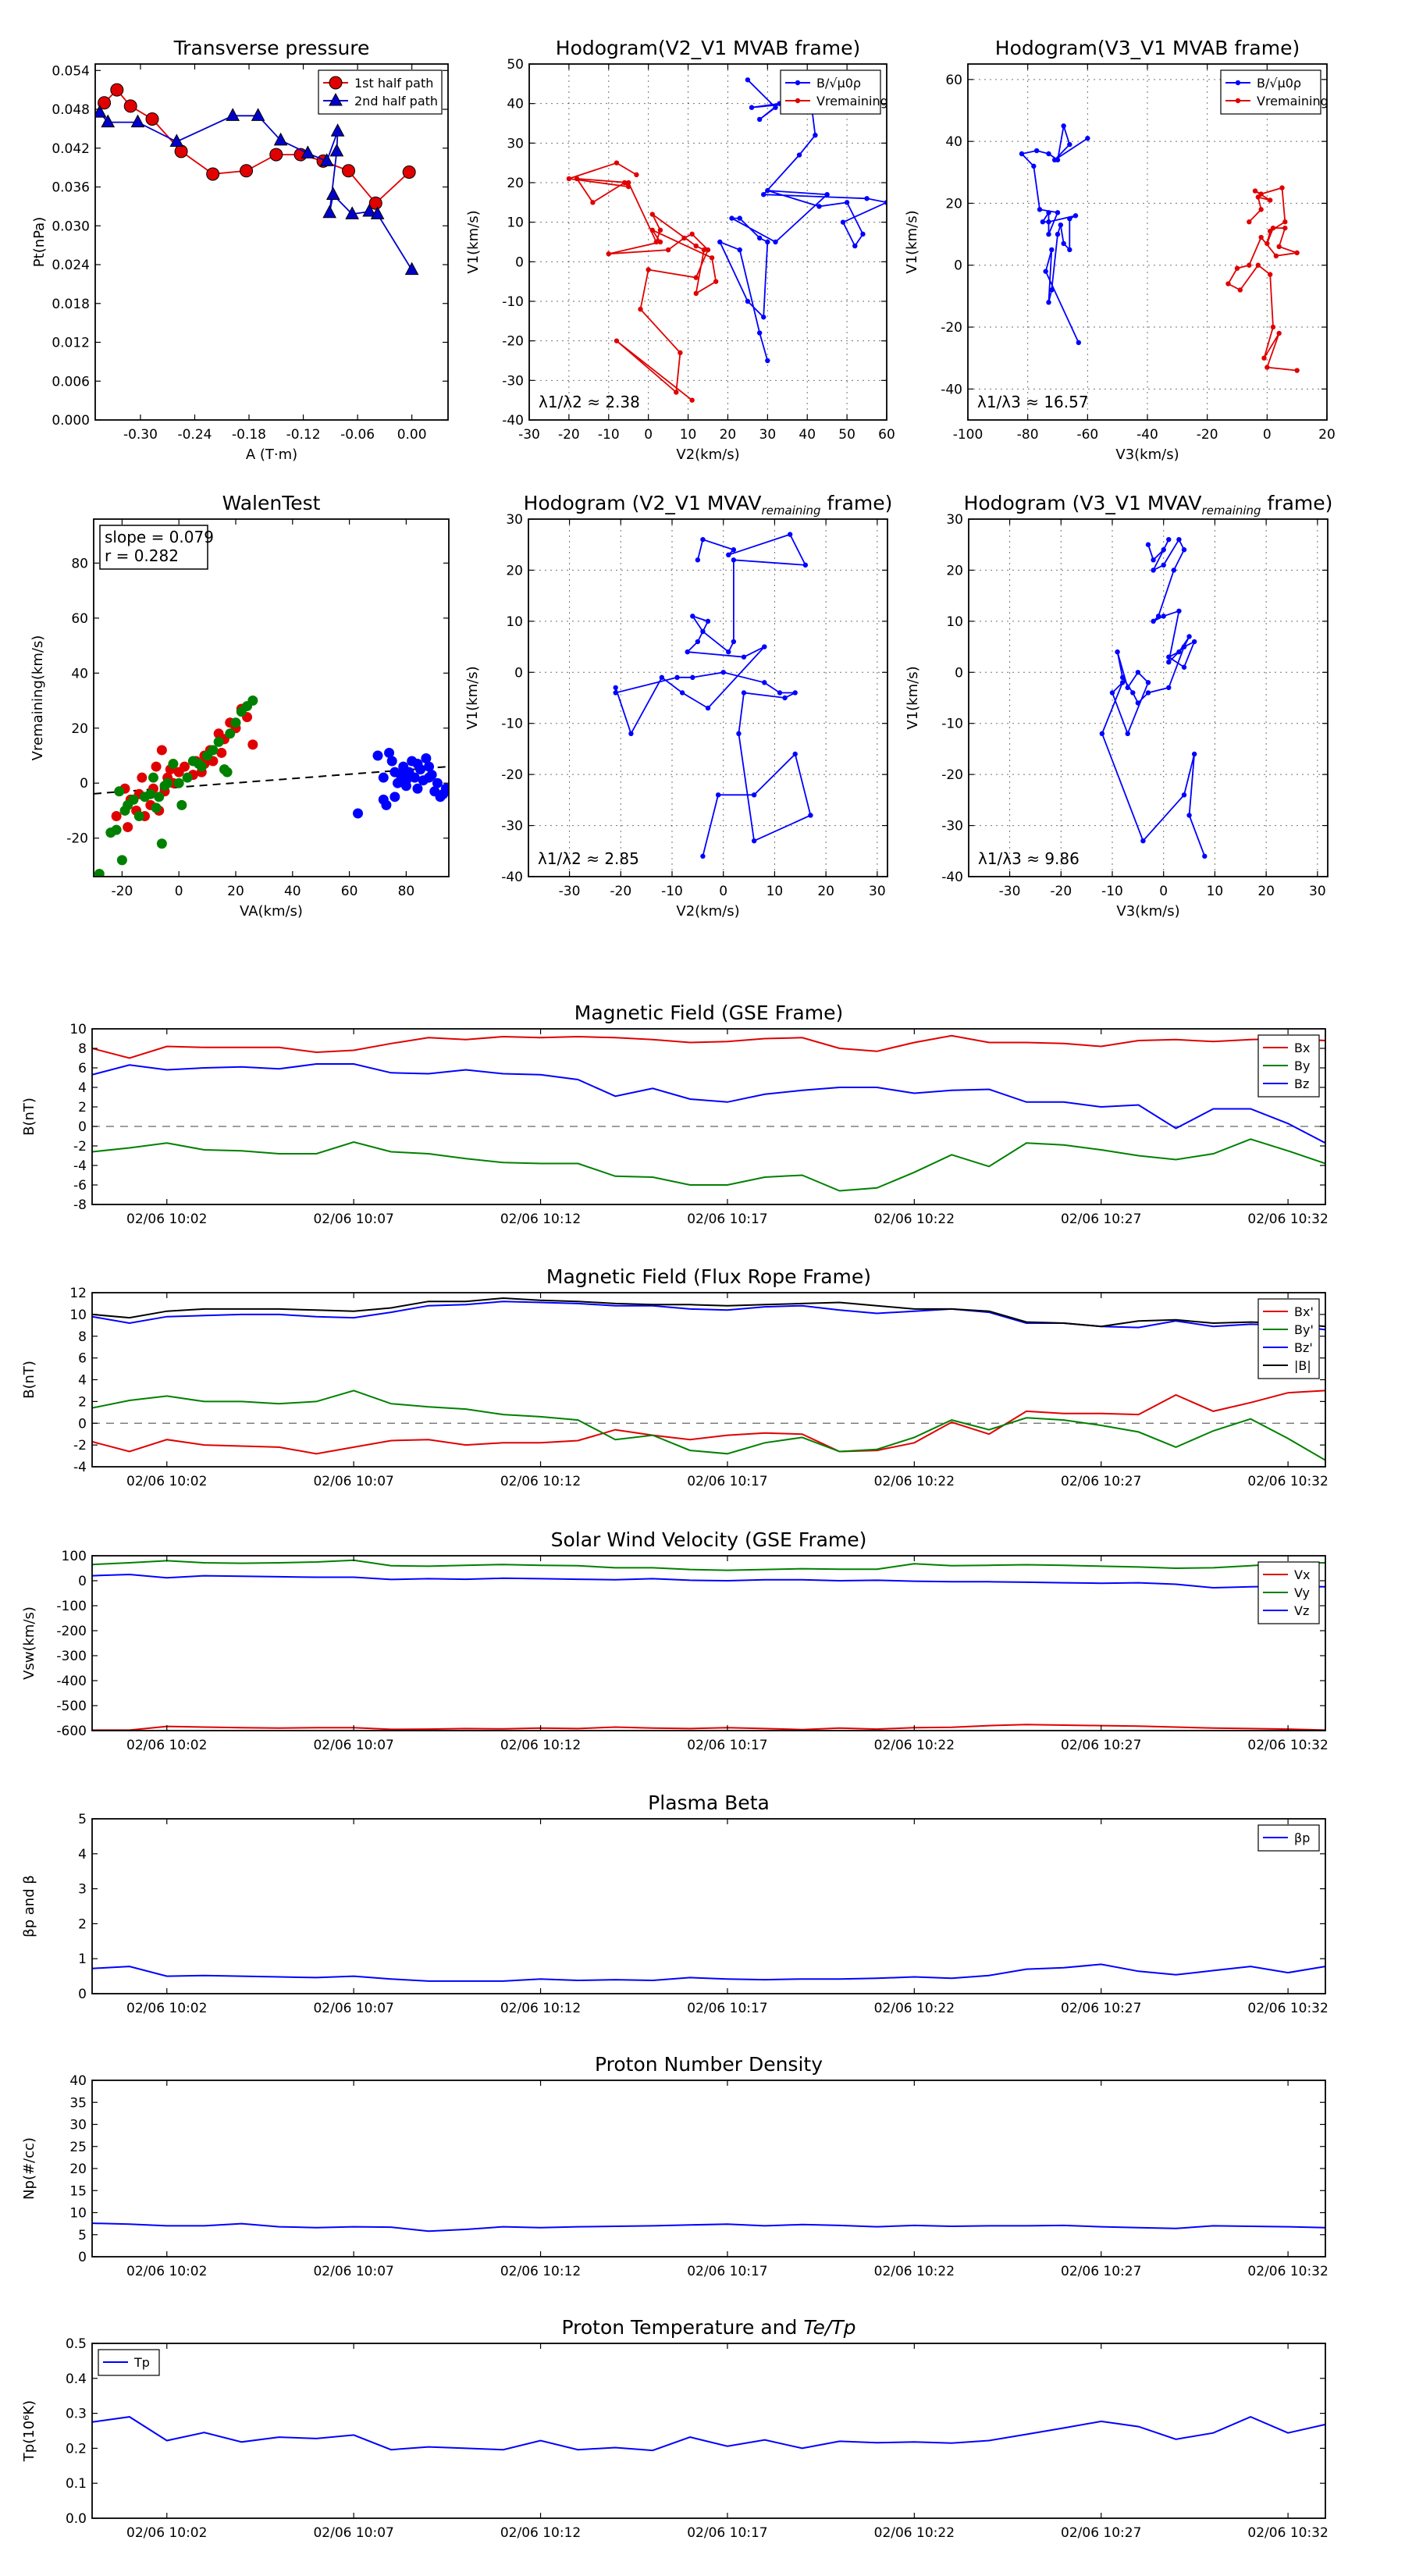 Image resolution: width=1405 pixels, height=2576 pixels. Describe the element at coordinates (887, 435) in the screenshot. I see `x-tick-label: 60` at that location.